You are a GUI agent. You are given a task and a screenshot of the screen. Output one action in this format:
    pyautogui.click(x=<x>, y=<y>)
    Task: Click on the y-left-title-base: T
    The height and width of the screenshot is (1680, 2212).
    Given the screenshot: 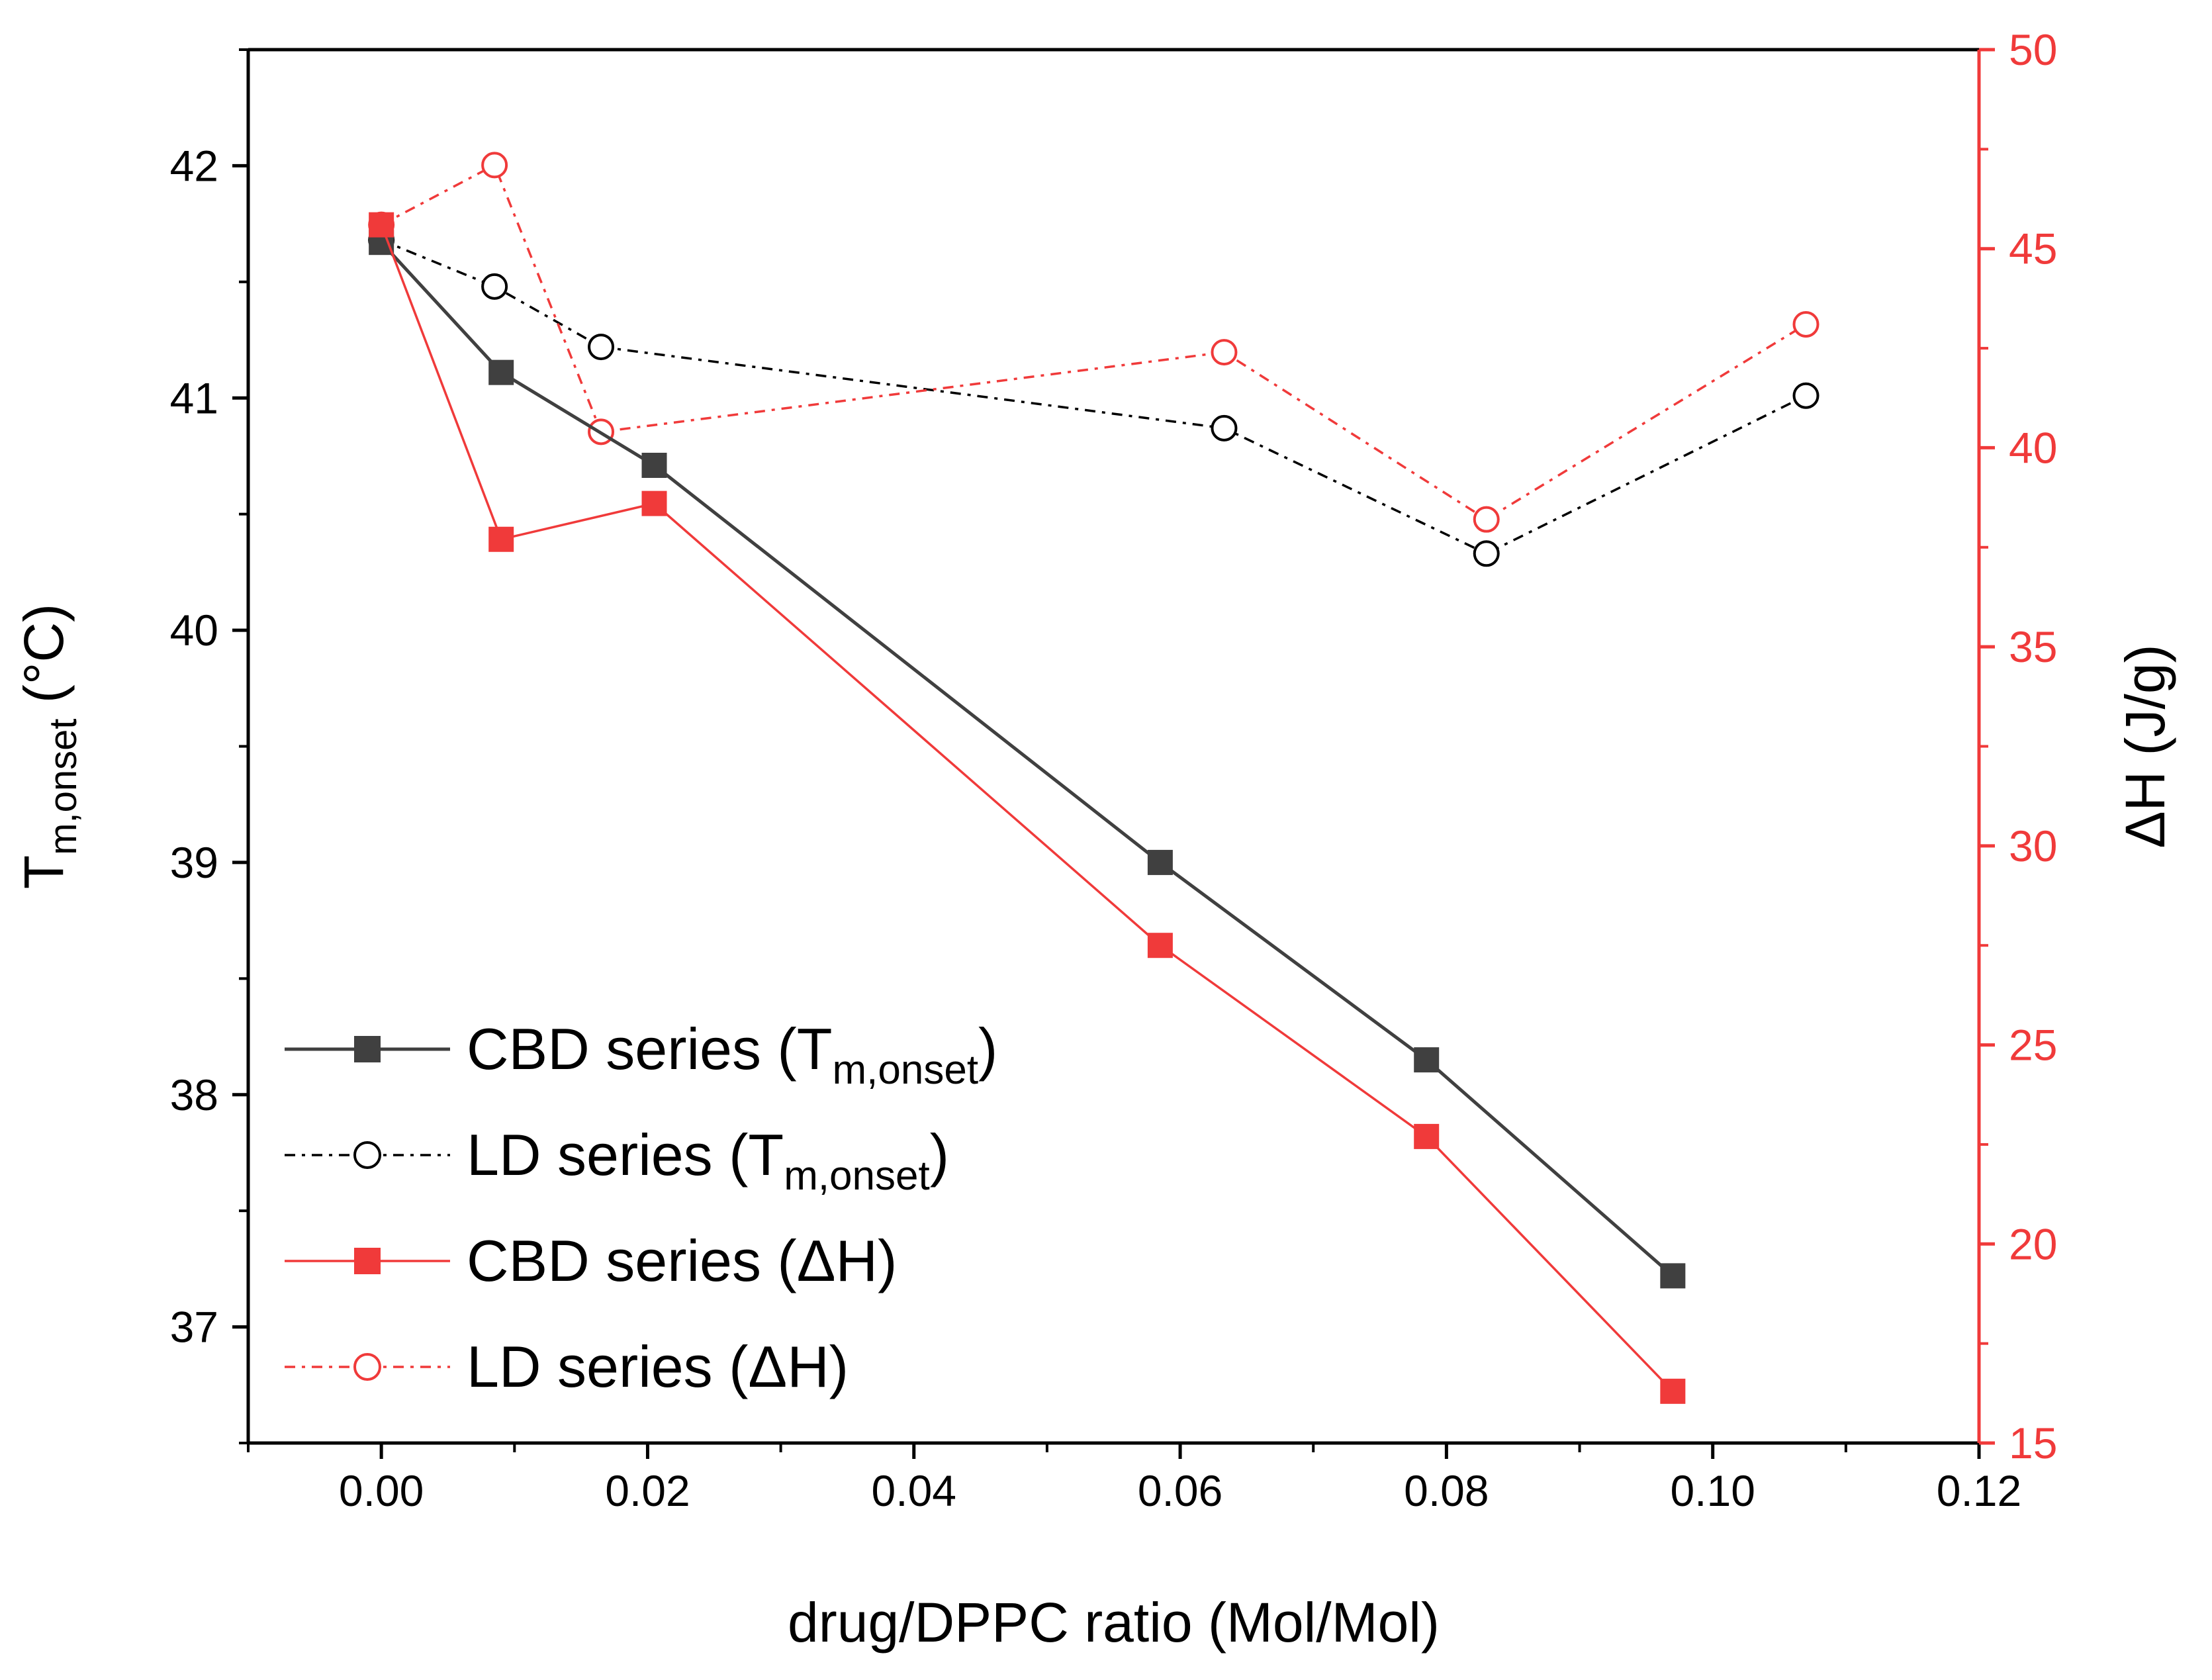 What is the action you would take?
    pyautogui.click(x=44, y=872)
    